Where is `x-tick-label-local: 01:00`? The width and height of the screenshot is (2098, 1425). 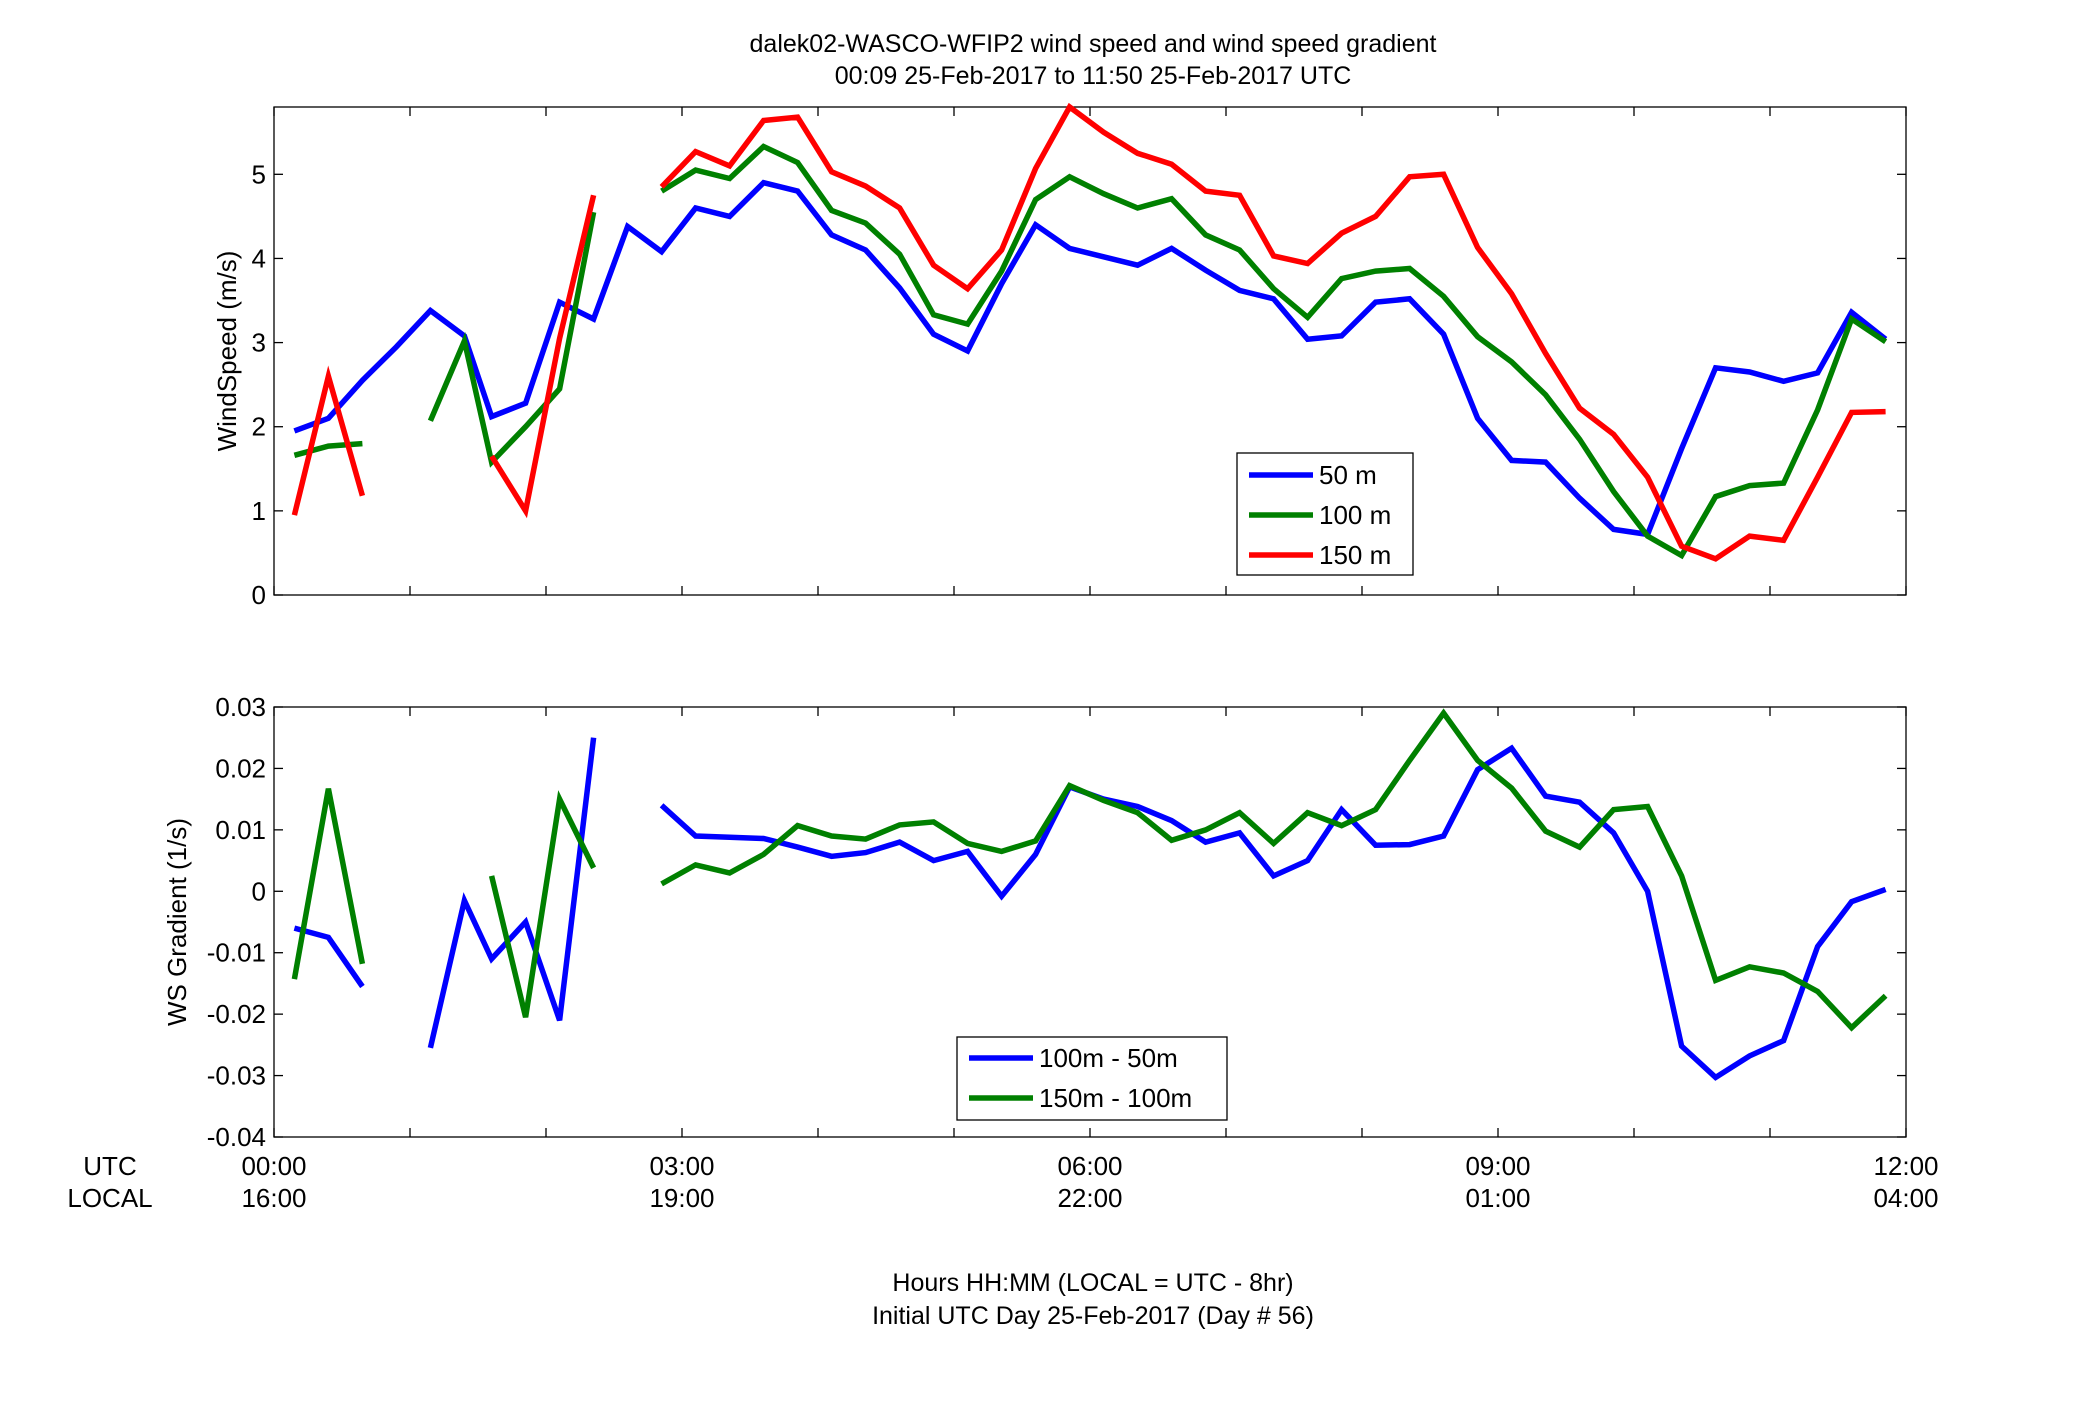 x-tick-label-local: 01:00 is located at coordinates (1497, 1198).